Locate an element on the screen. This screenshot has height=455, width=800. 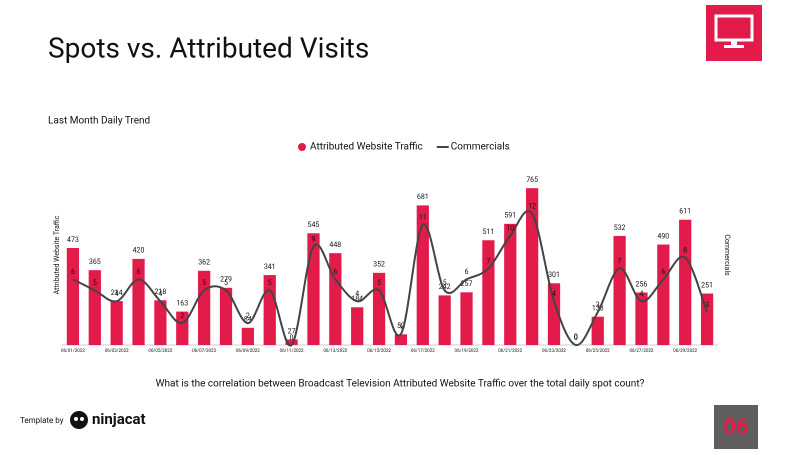
x-tick-label: 06/23/2022 is located at coordinates (554, 351).